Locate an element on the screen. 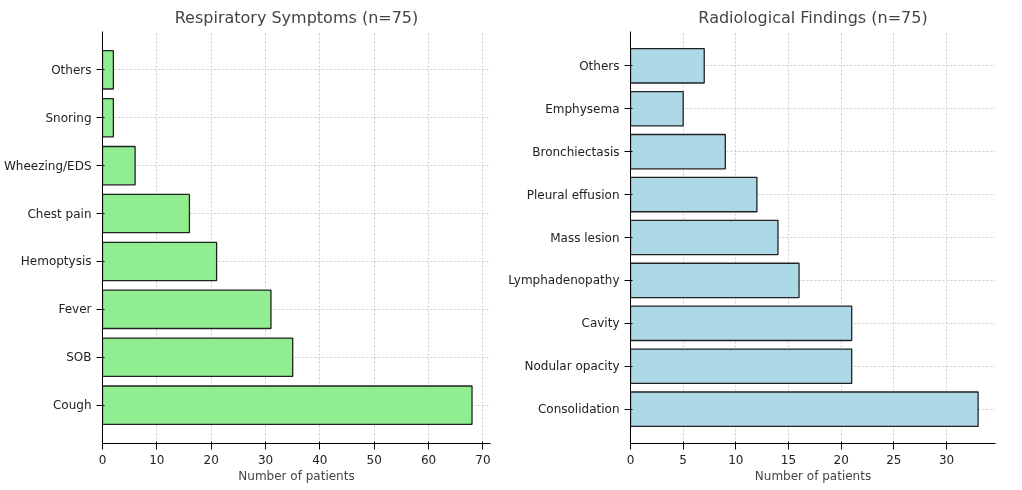 This screenshot has height=490, width=1022. y-tick-label: Nodular opacity is located at coordinates (572, 366).